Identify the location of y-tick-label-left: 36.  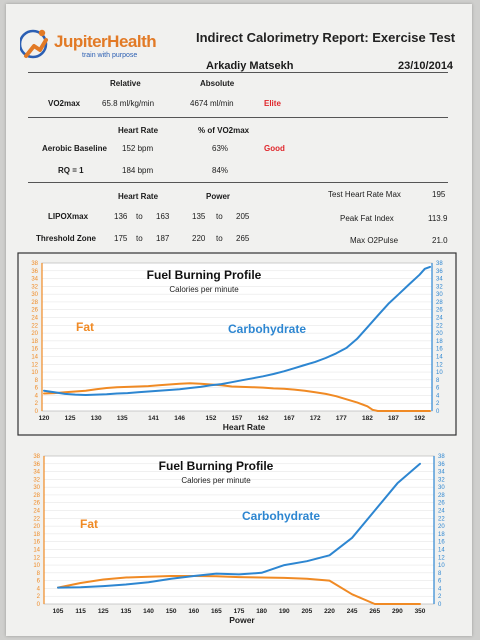
(34, 272).